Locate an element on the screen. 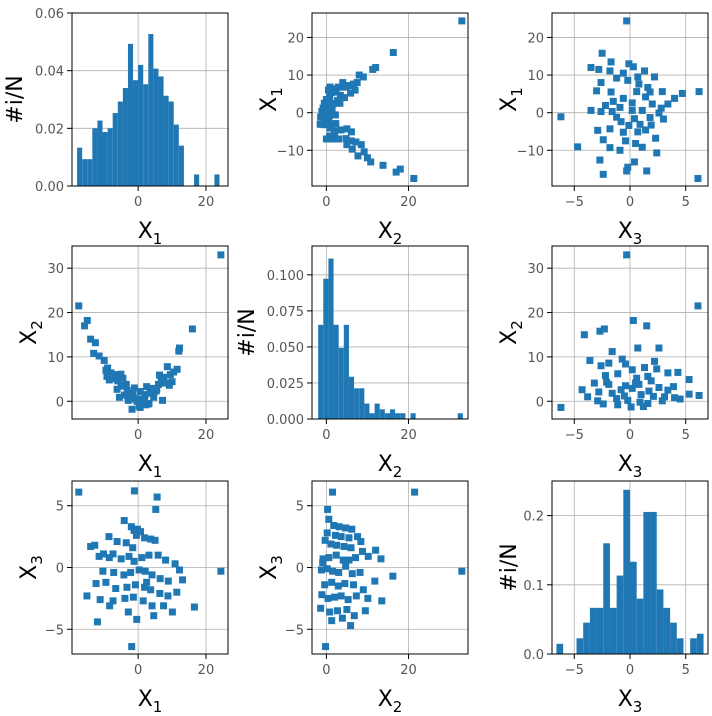 This screenshot has width=712, height=716. y-axis-label: #i/N is located at coordinates (247, 332).